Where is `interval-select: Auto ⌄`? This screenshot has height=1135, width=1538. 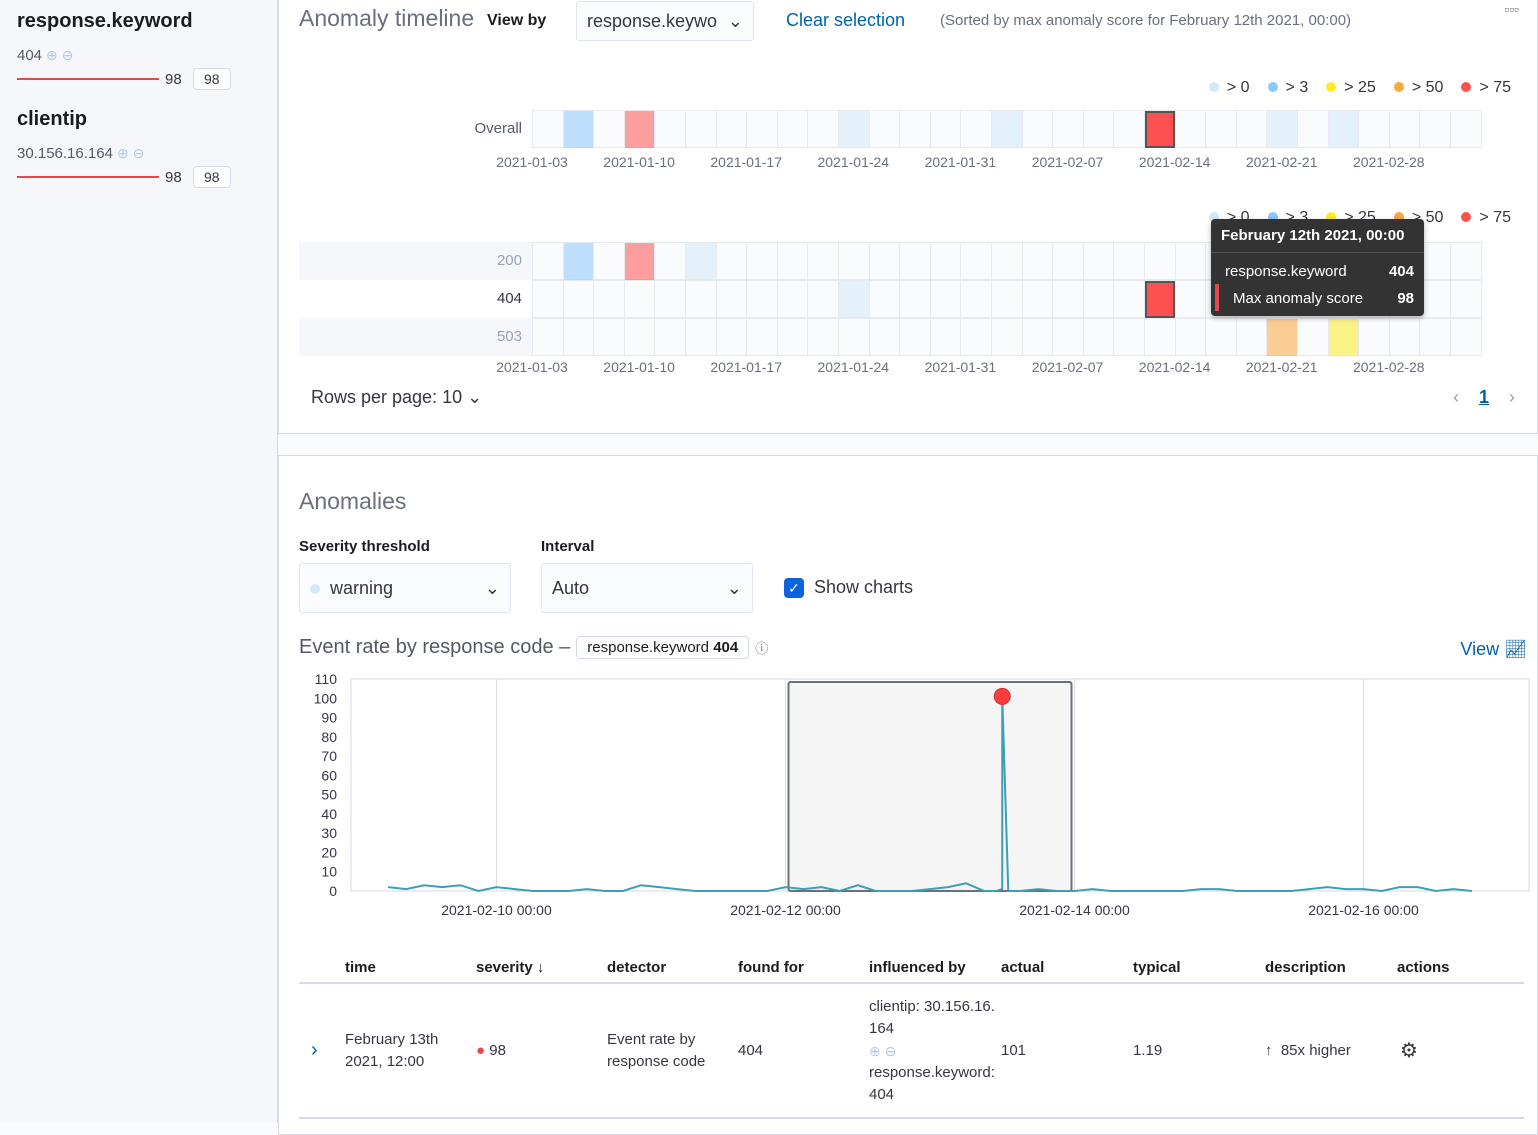
interval-select: Auto ⌄ is located at coordinates (647, 588).